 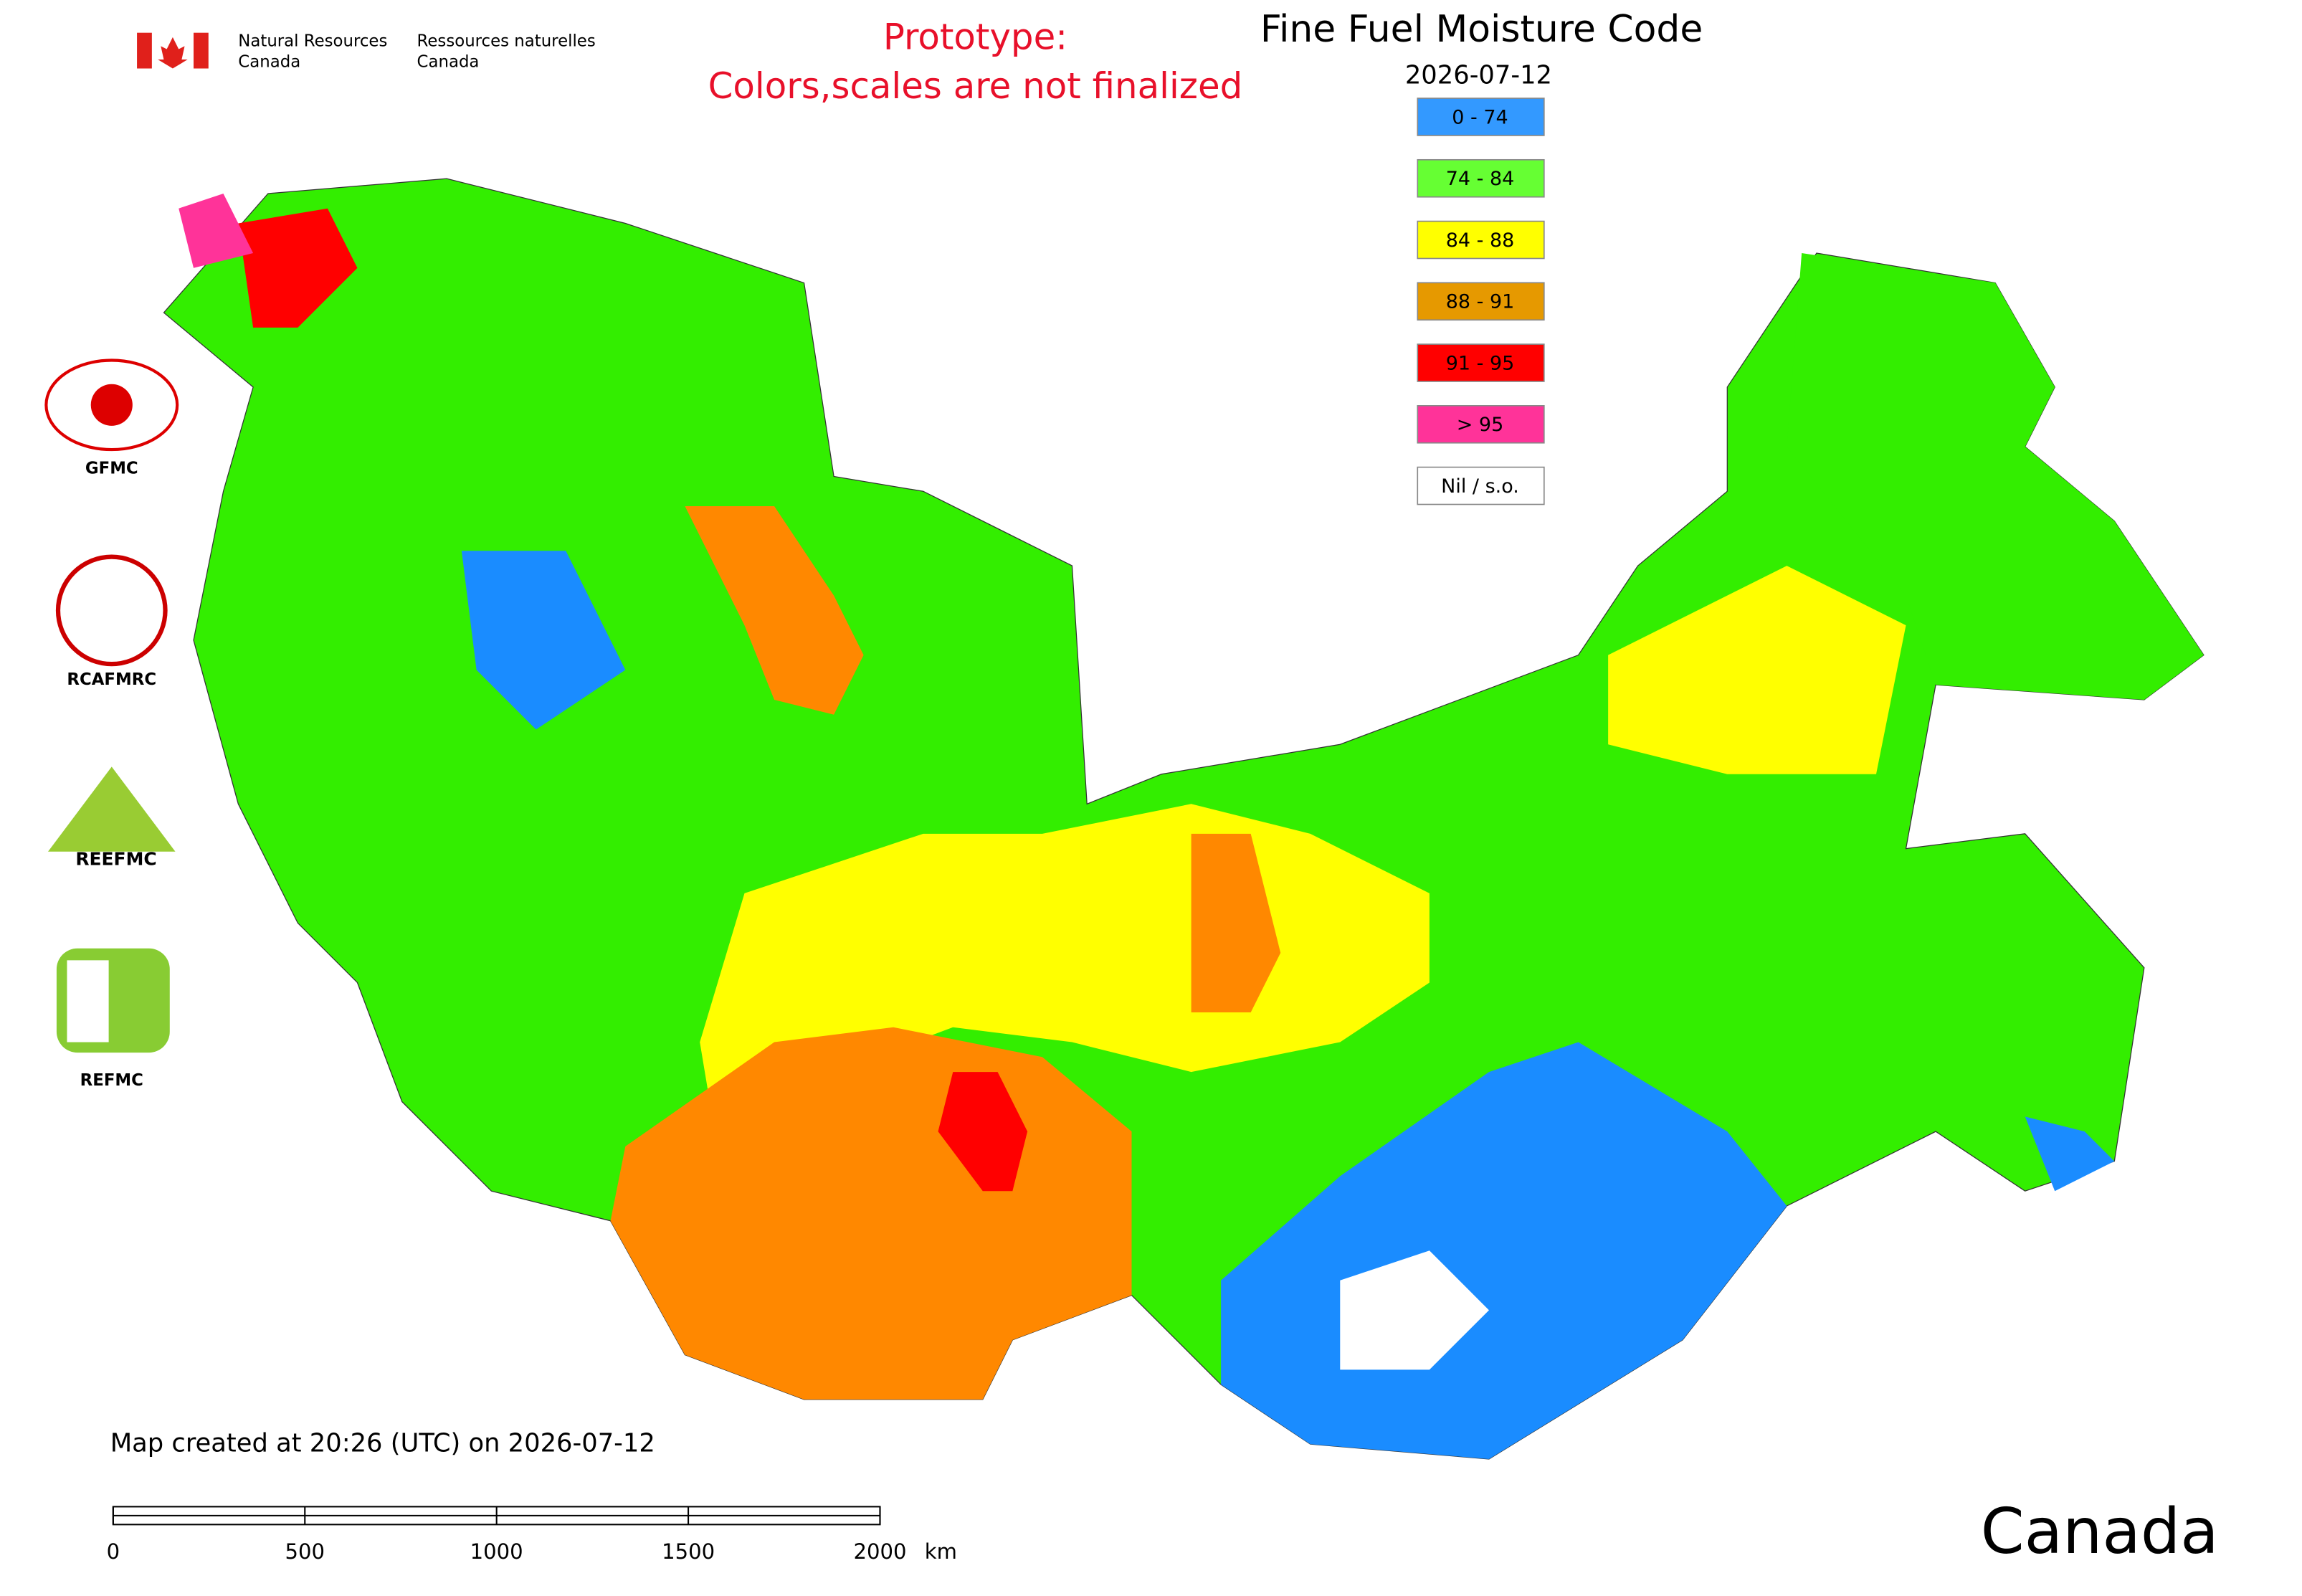 What do you see at coordinates (449, 61) in the screenshot?
I see `agency-fr: Canada` at bounding box center [449, 61].